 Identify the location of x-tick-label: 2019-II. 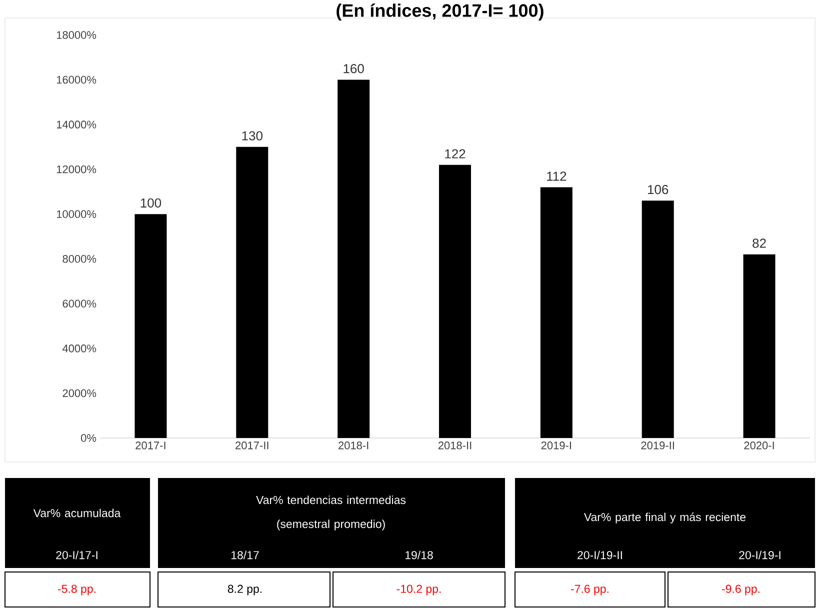
(657, 446).